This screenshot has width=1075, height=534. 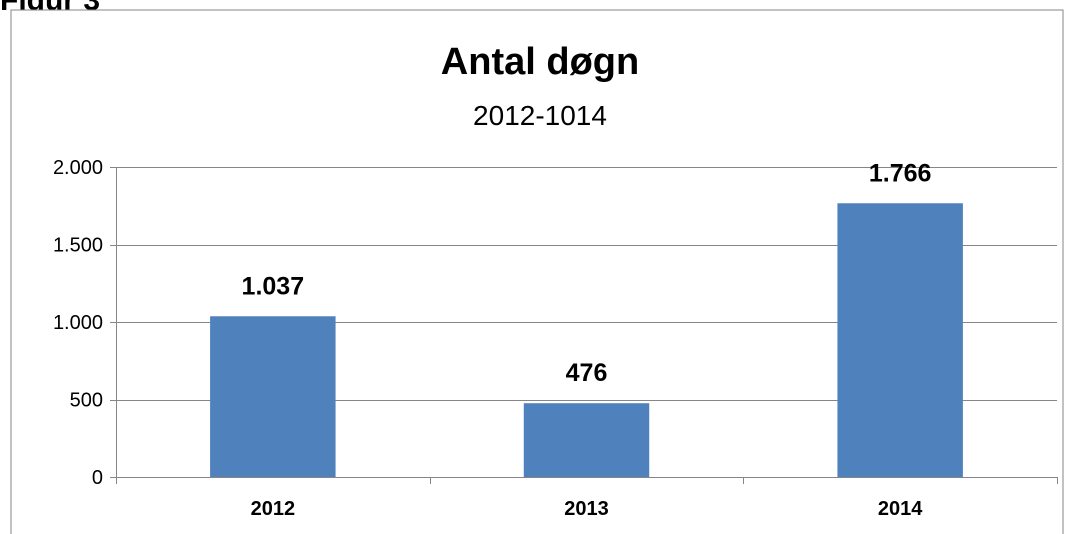 What do you see at coordinates (86, 401) in the screenshot?
I see `y-tick-label: 500` at bounding box center [86, 401].